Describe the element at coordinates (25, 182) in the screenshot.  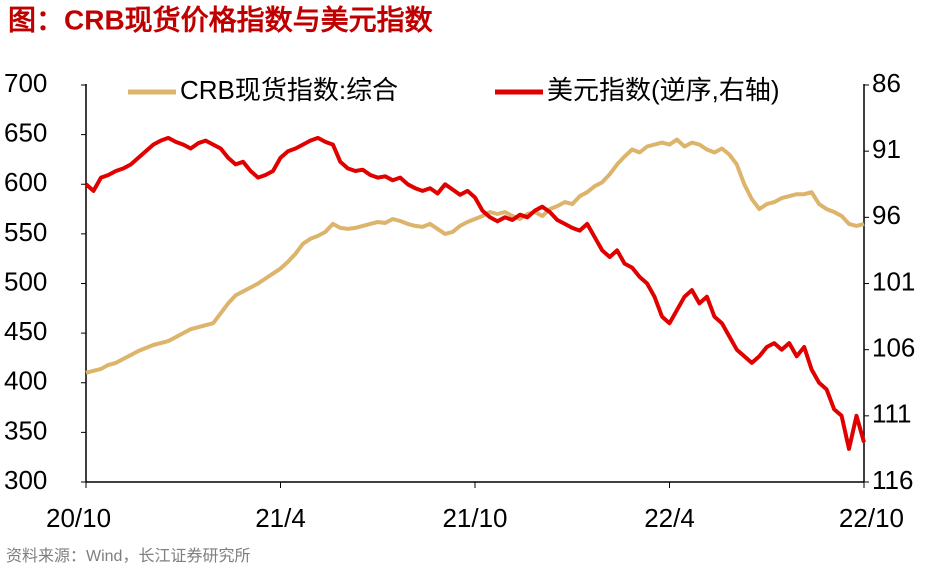
I see `y-tick-label: 600` at that location.